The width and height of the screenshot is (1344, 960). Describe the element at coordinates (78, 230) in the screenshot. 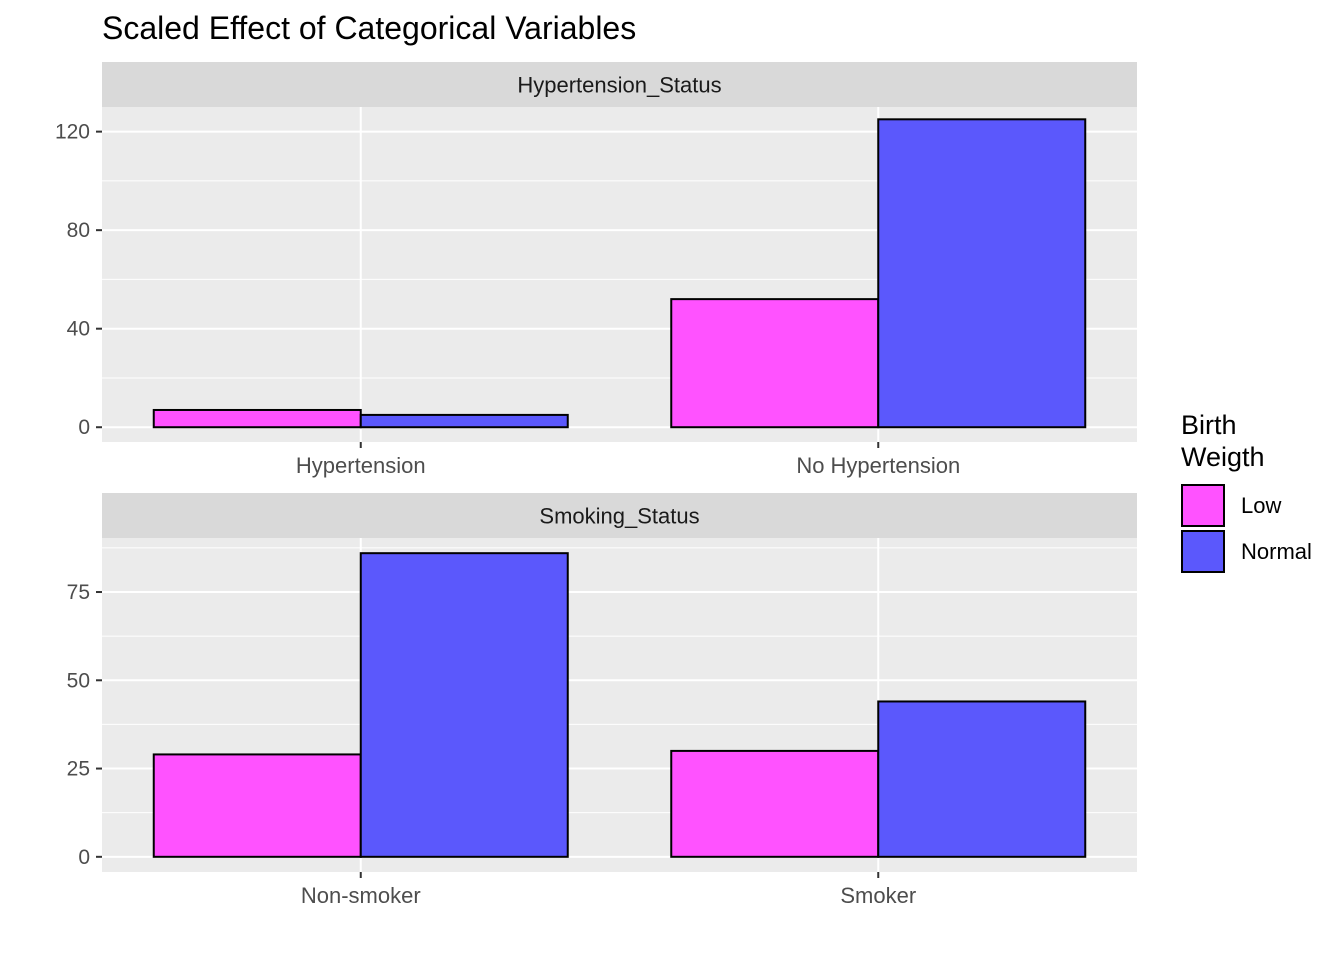

I see `y-tick-label: 80` at that location.